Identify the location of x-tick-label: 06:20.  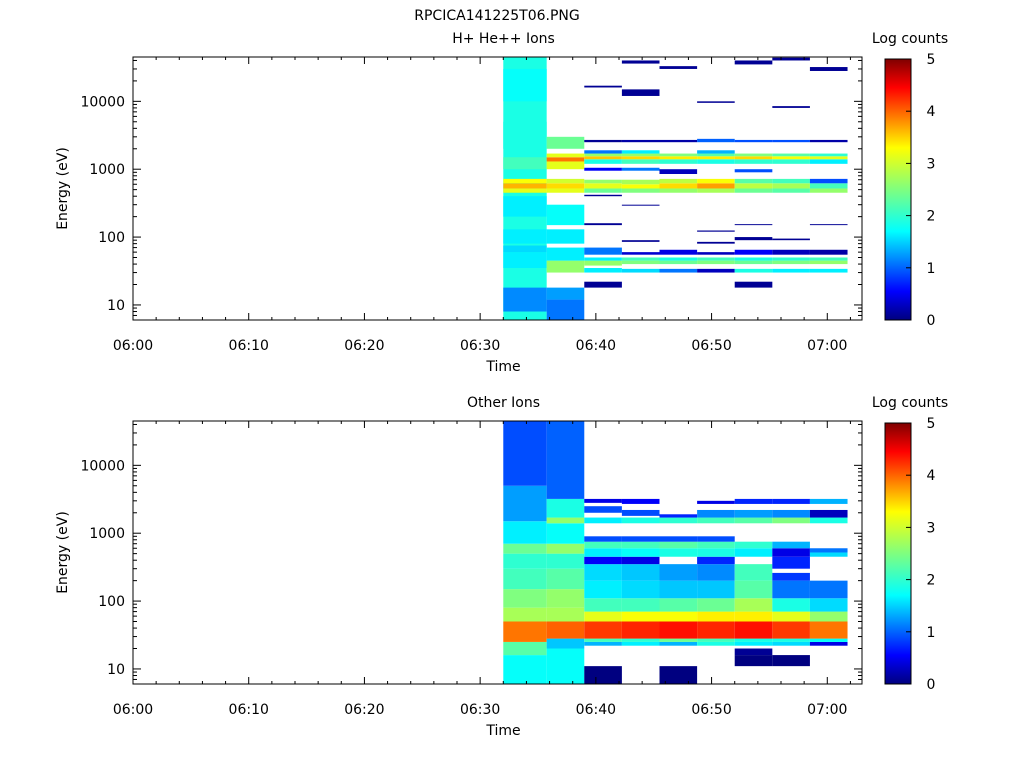
(364, 346).